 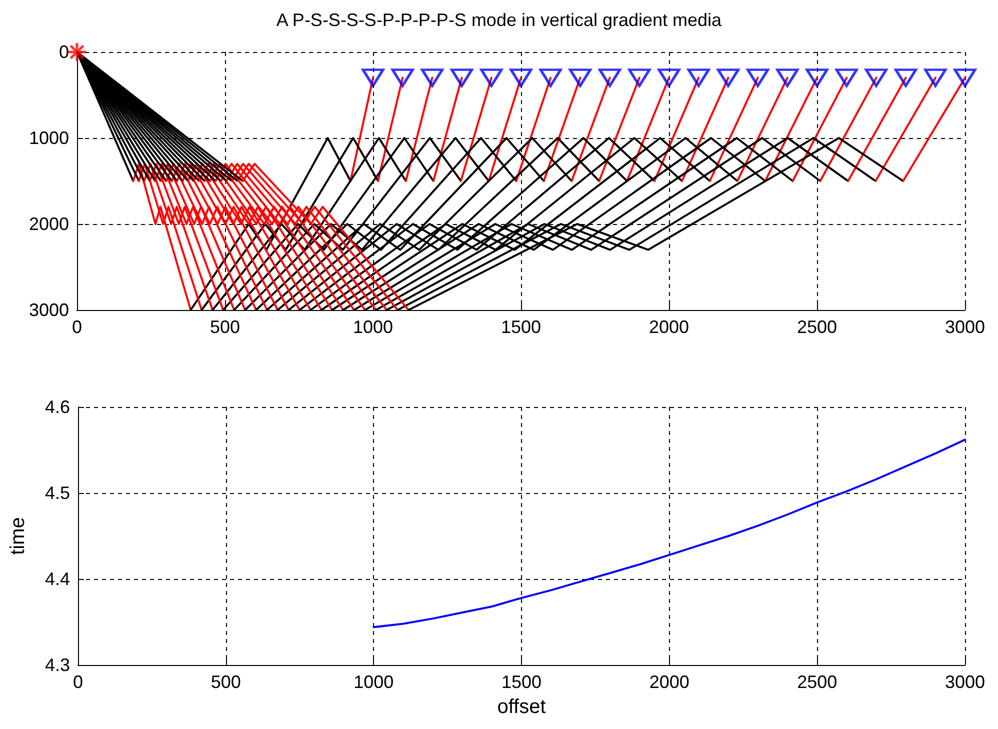 I want to click on y-tick-label: 3000, so click(x=48, y=310).